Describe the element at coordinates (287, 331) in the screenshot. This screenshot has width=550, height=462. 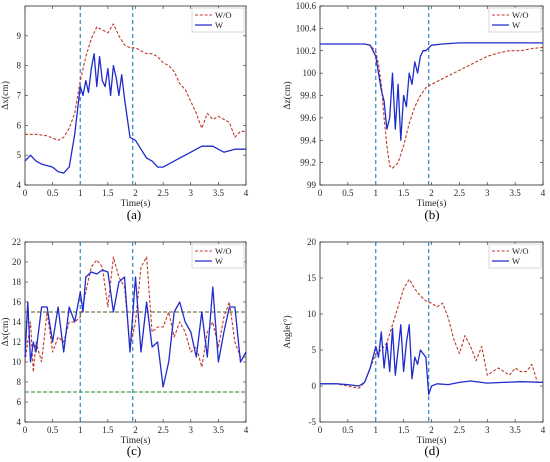
I see `y-axis-label: Angle(°)` at that location.